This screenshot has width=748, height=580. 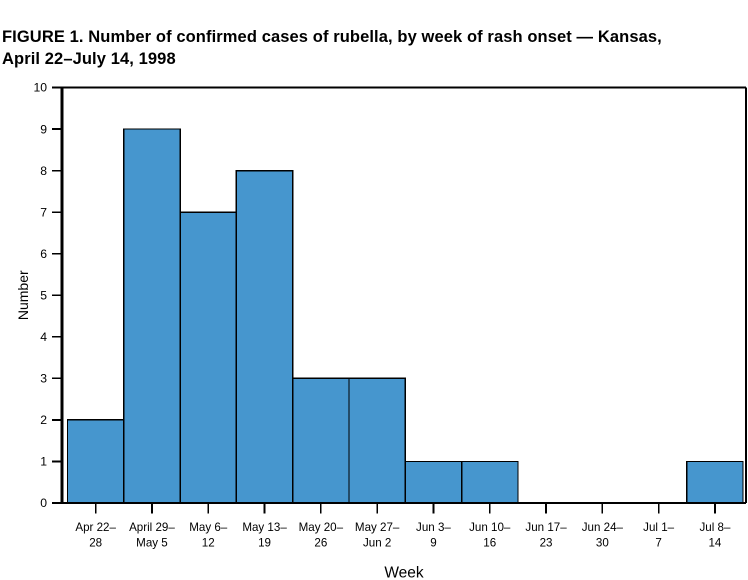 I want to click on x-tick-label-7: Jun 10– 16, so click(x=490, y=535).